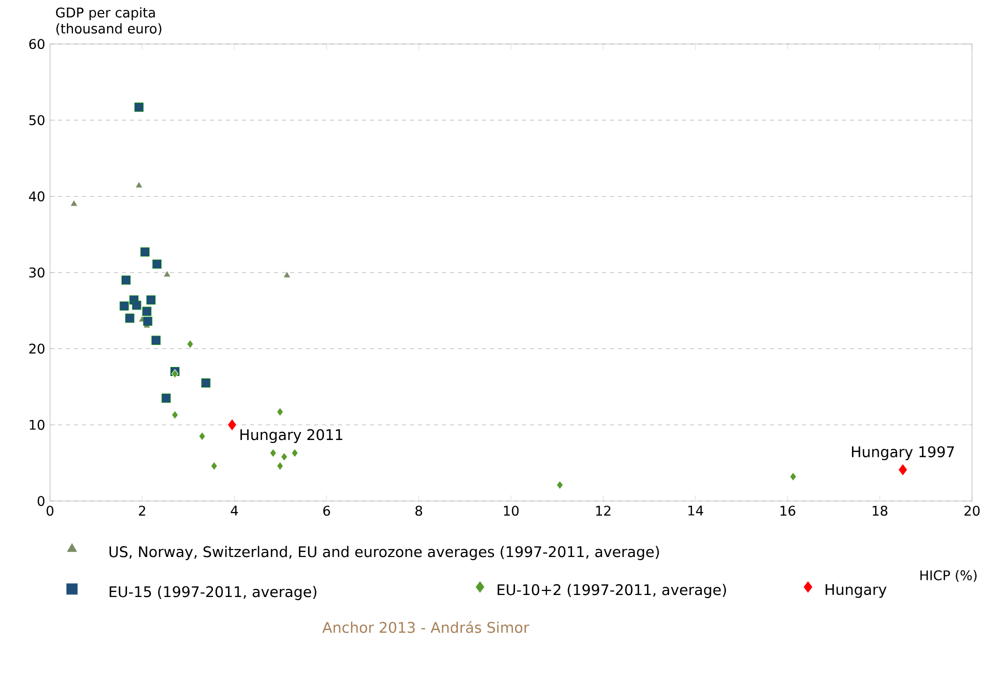  I want to click on legend-label: US, Norway, Switzerland, EU and eurozone averages (1997-2011, average), so click(384, 553).